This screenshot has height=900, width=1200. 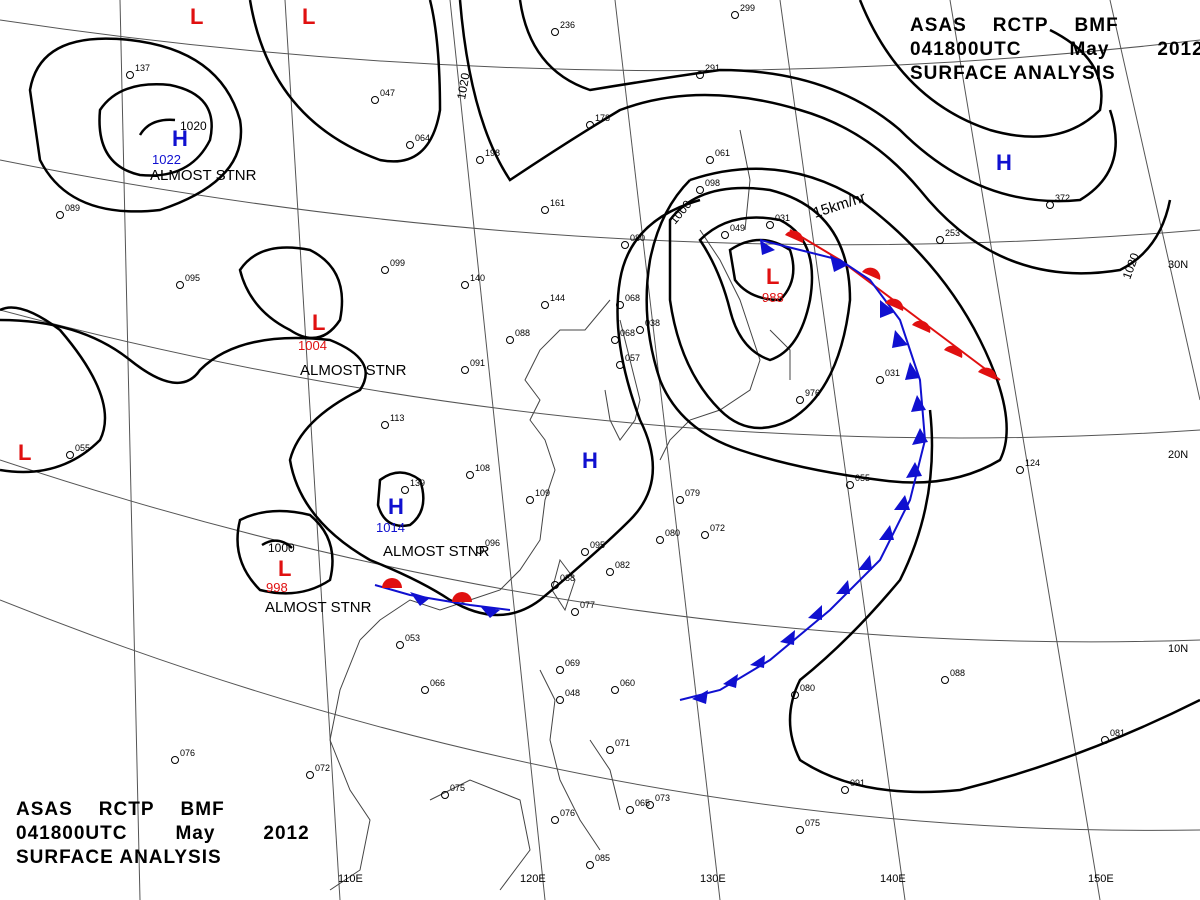 What do you see at coordinates (392, 421) in the screenshot?
I see `station-plot: 113` at bounding box center [392, 421].